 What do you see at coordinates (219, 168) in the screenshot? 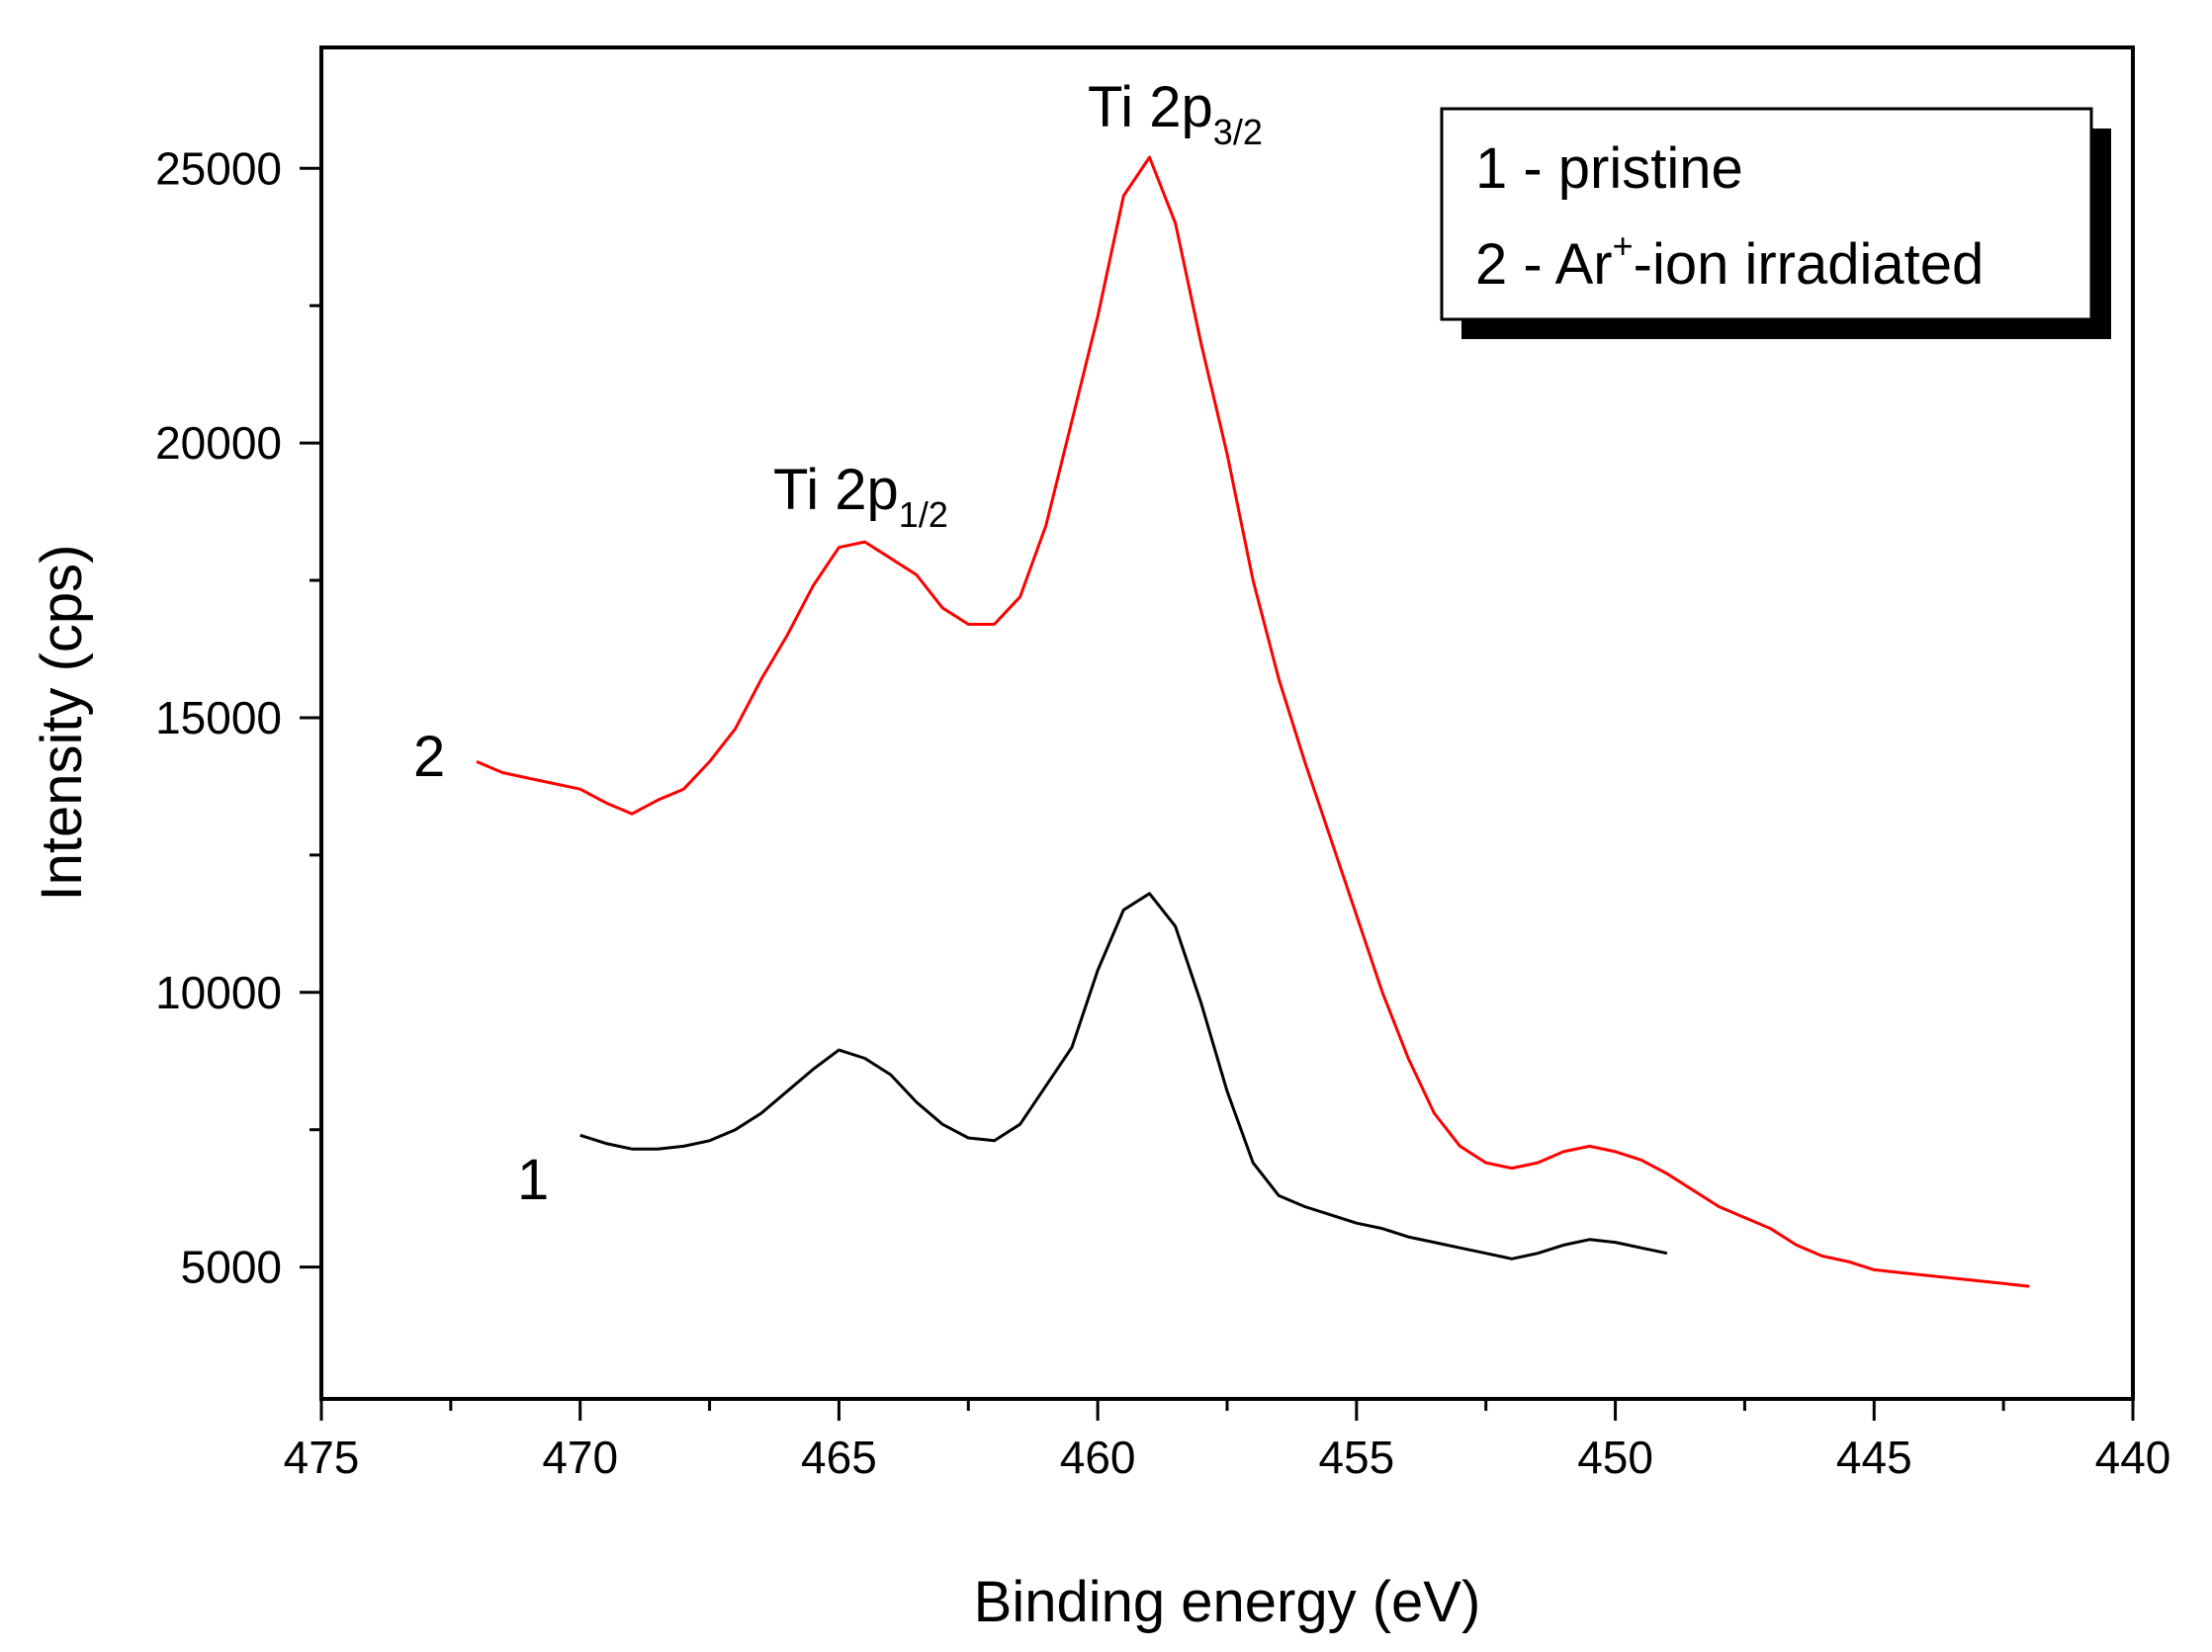
I see `y-tick-label: 25000` at bounding box center [219, 168].